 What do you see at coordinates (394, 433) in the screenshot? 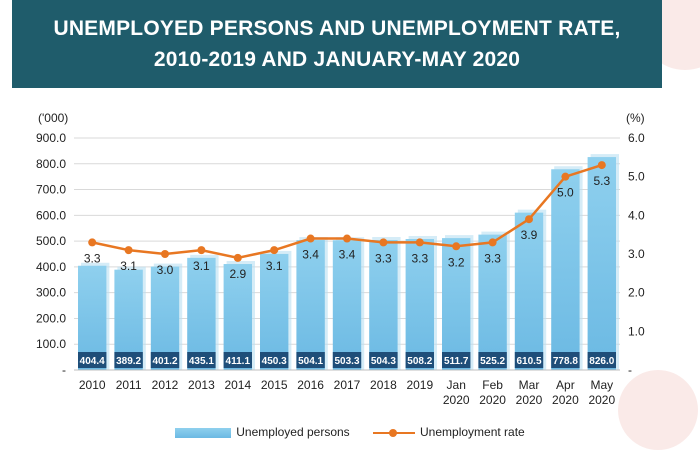
I see `legend-line-swatch` at bounding box center [394, 433].